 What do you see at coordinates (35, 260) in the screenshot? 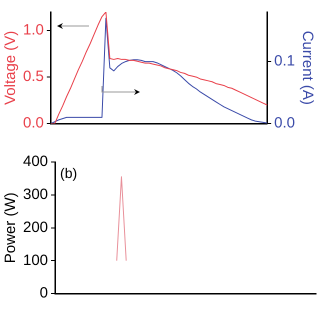
I see `y-tick-label: 100` at bounding box center [35, 260].